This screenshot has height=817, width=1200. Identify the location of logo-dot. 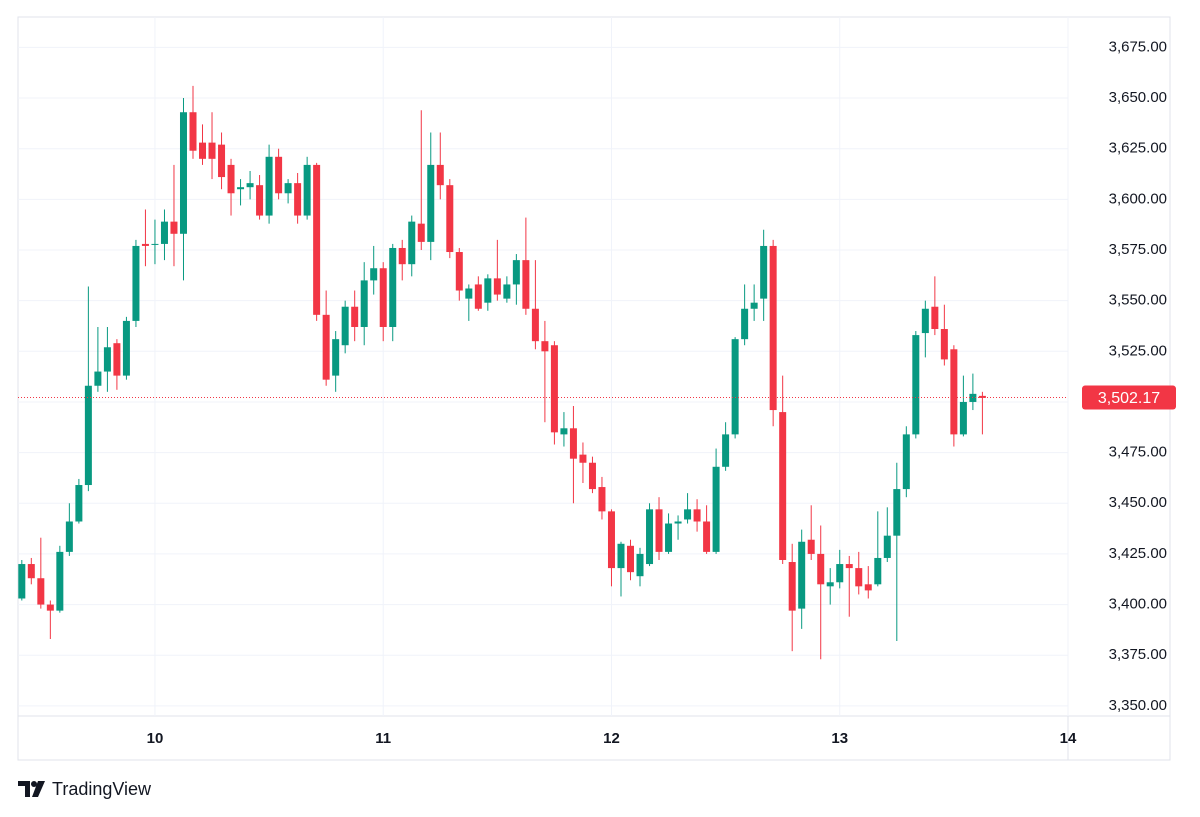
(34, 784).